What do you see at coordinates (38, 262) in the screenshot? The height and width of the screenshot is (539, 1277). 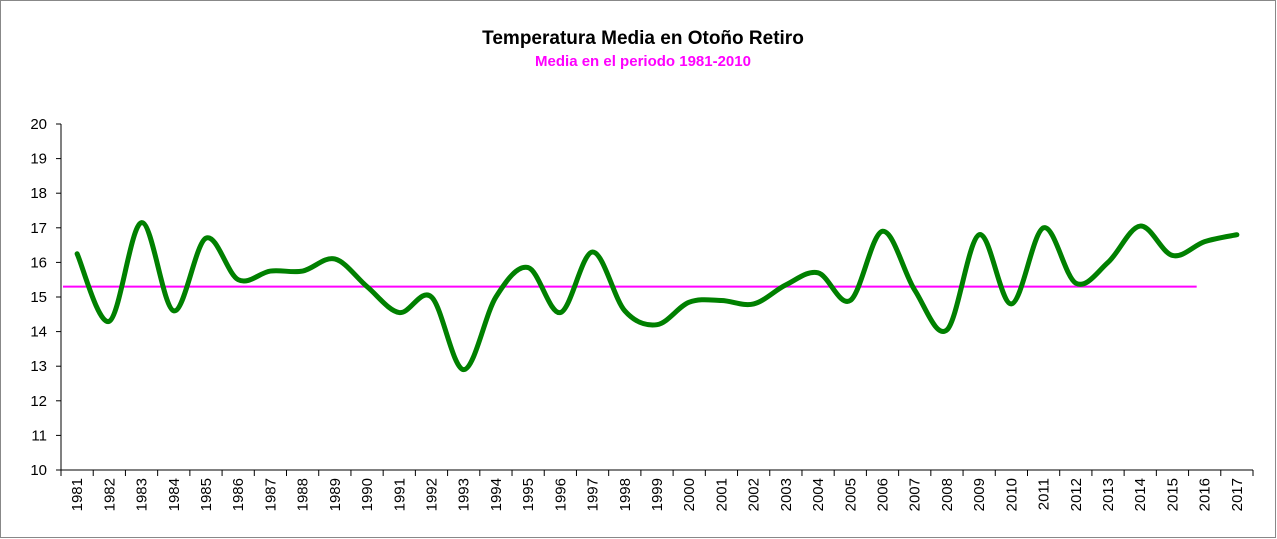 I see `y-tick-label: 16` at bounding box center [38, 262].